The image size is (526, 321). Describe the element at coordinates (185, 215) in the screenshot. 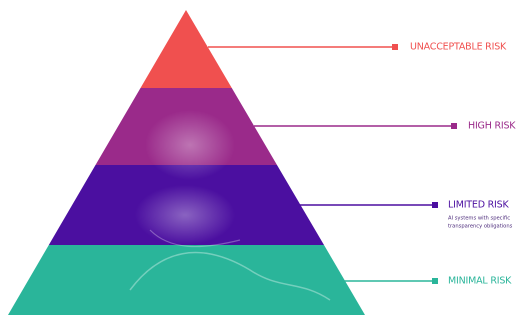

I see `hand-glow` at that location.